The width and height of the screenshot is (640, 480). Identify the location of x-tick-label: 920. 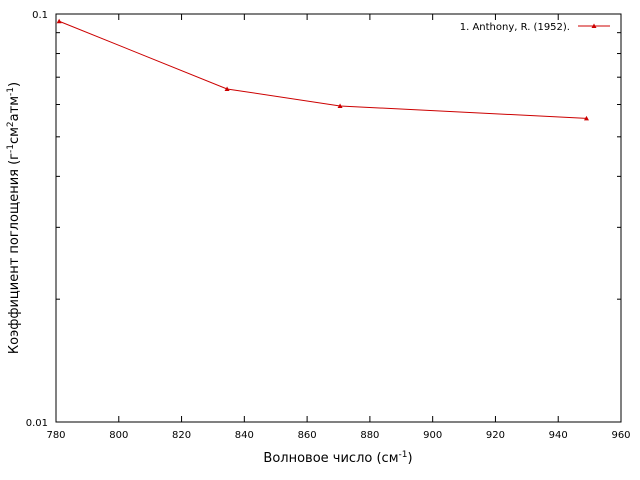
(495, 435).